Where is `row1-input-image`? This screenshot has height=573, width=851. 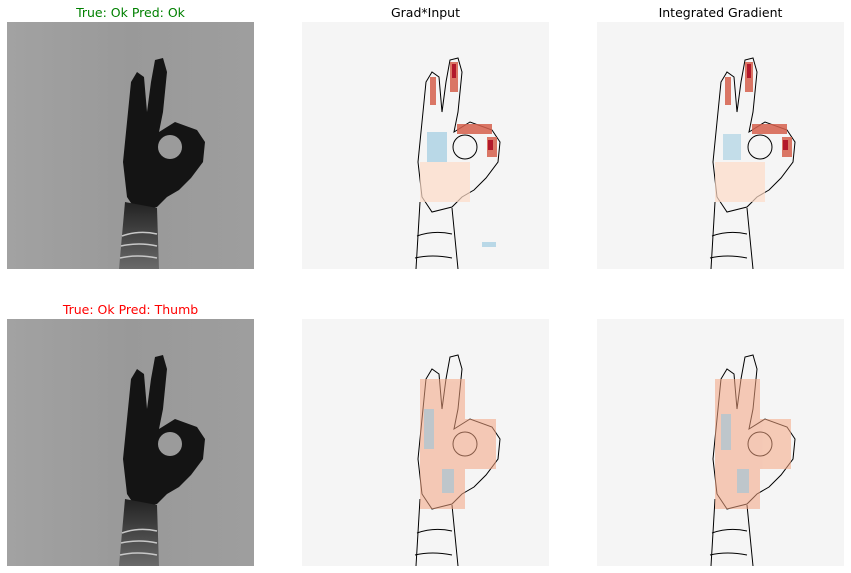 row1-input-image is located at coordinates (130, 145).